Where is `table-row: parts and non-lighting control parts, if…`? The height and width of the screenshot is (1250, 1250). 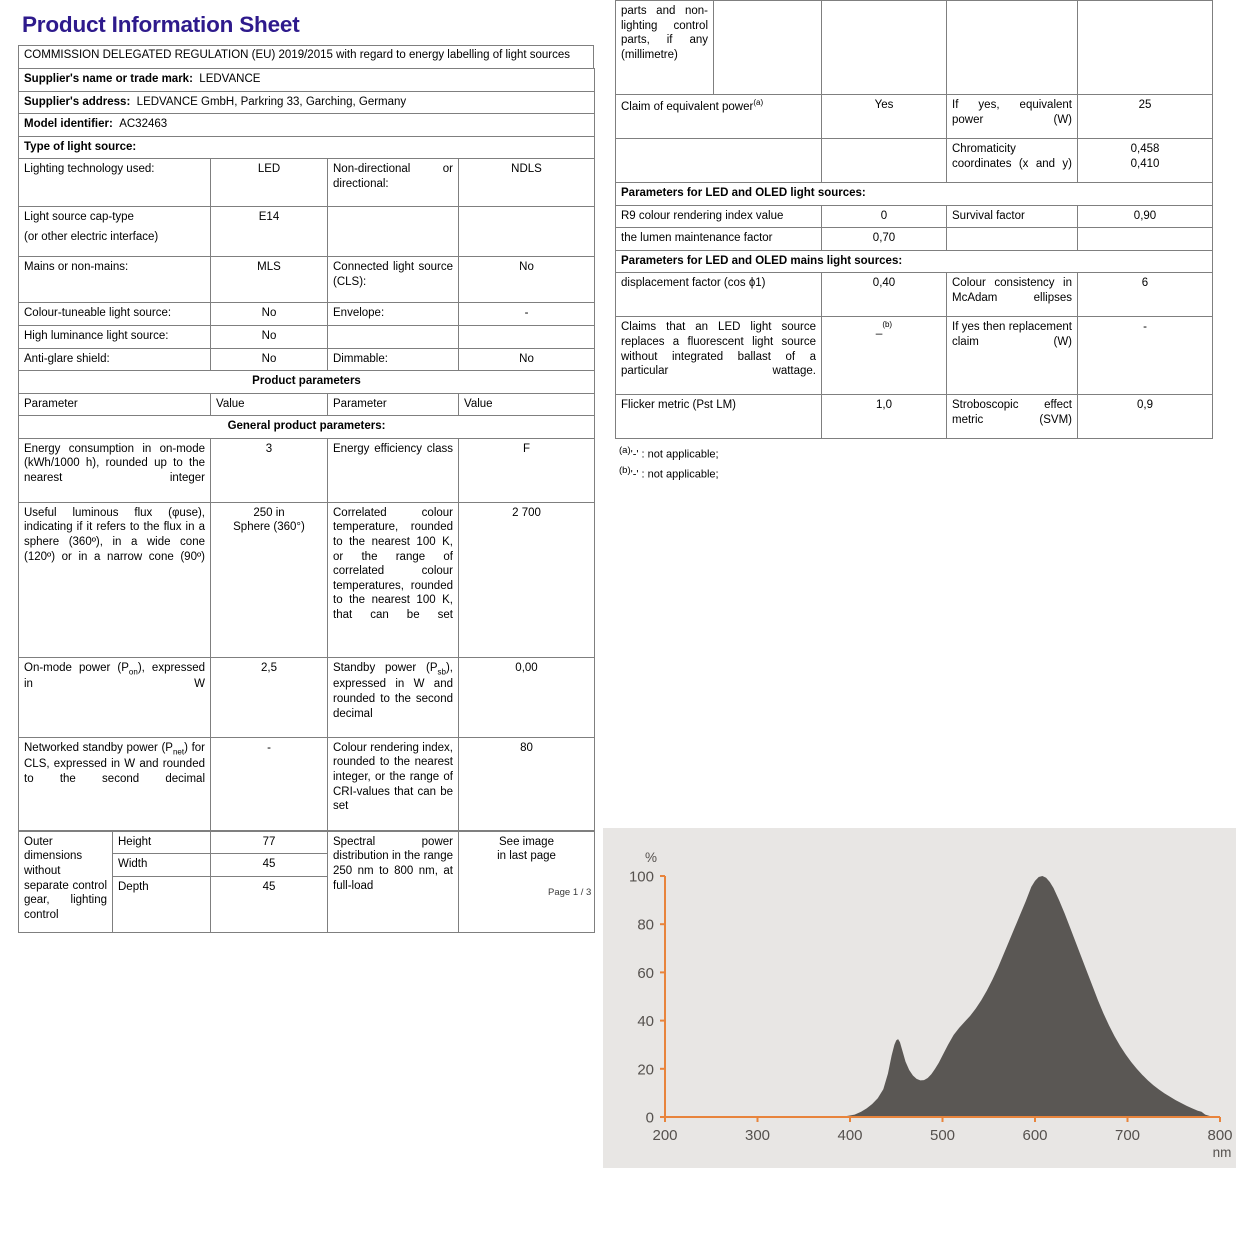
table-row: parts and non-lighting control parts, if… is located at coordinates (914, 47).